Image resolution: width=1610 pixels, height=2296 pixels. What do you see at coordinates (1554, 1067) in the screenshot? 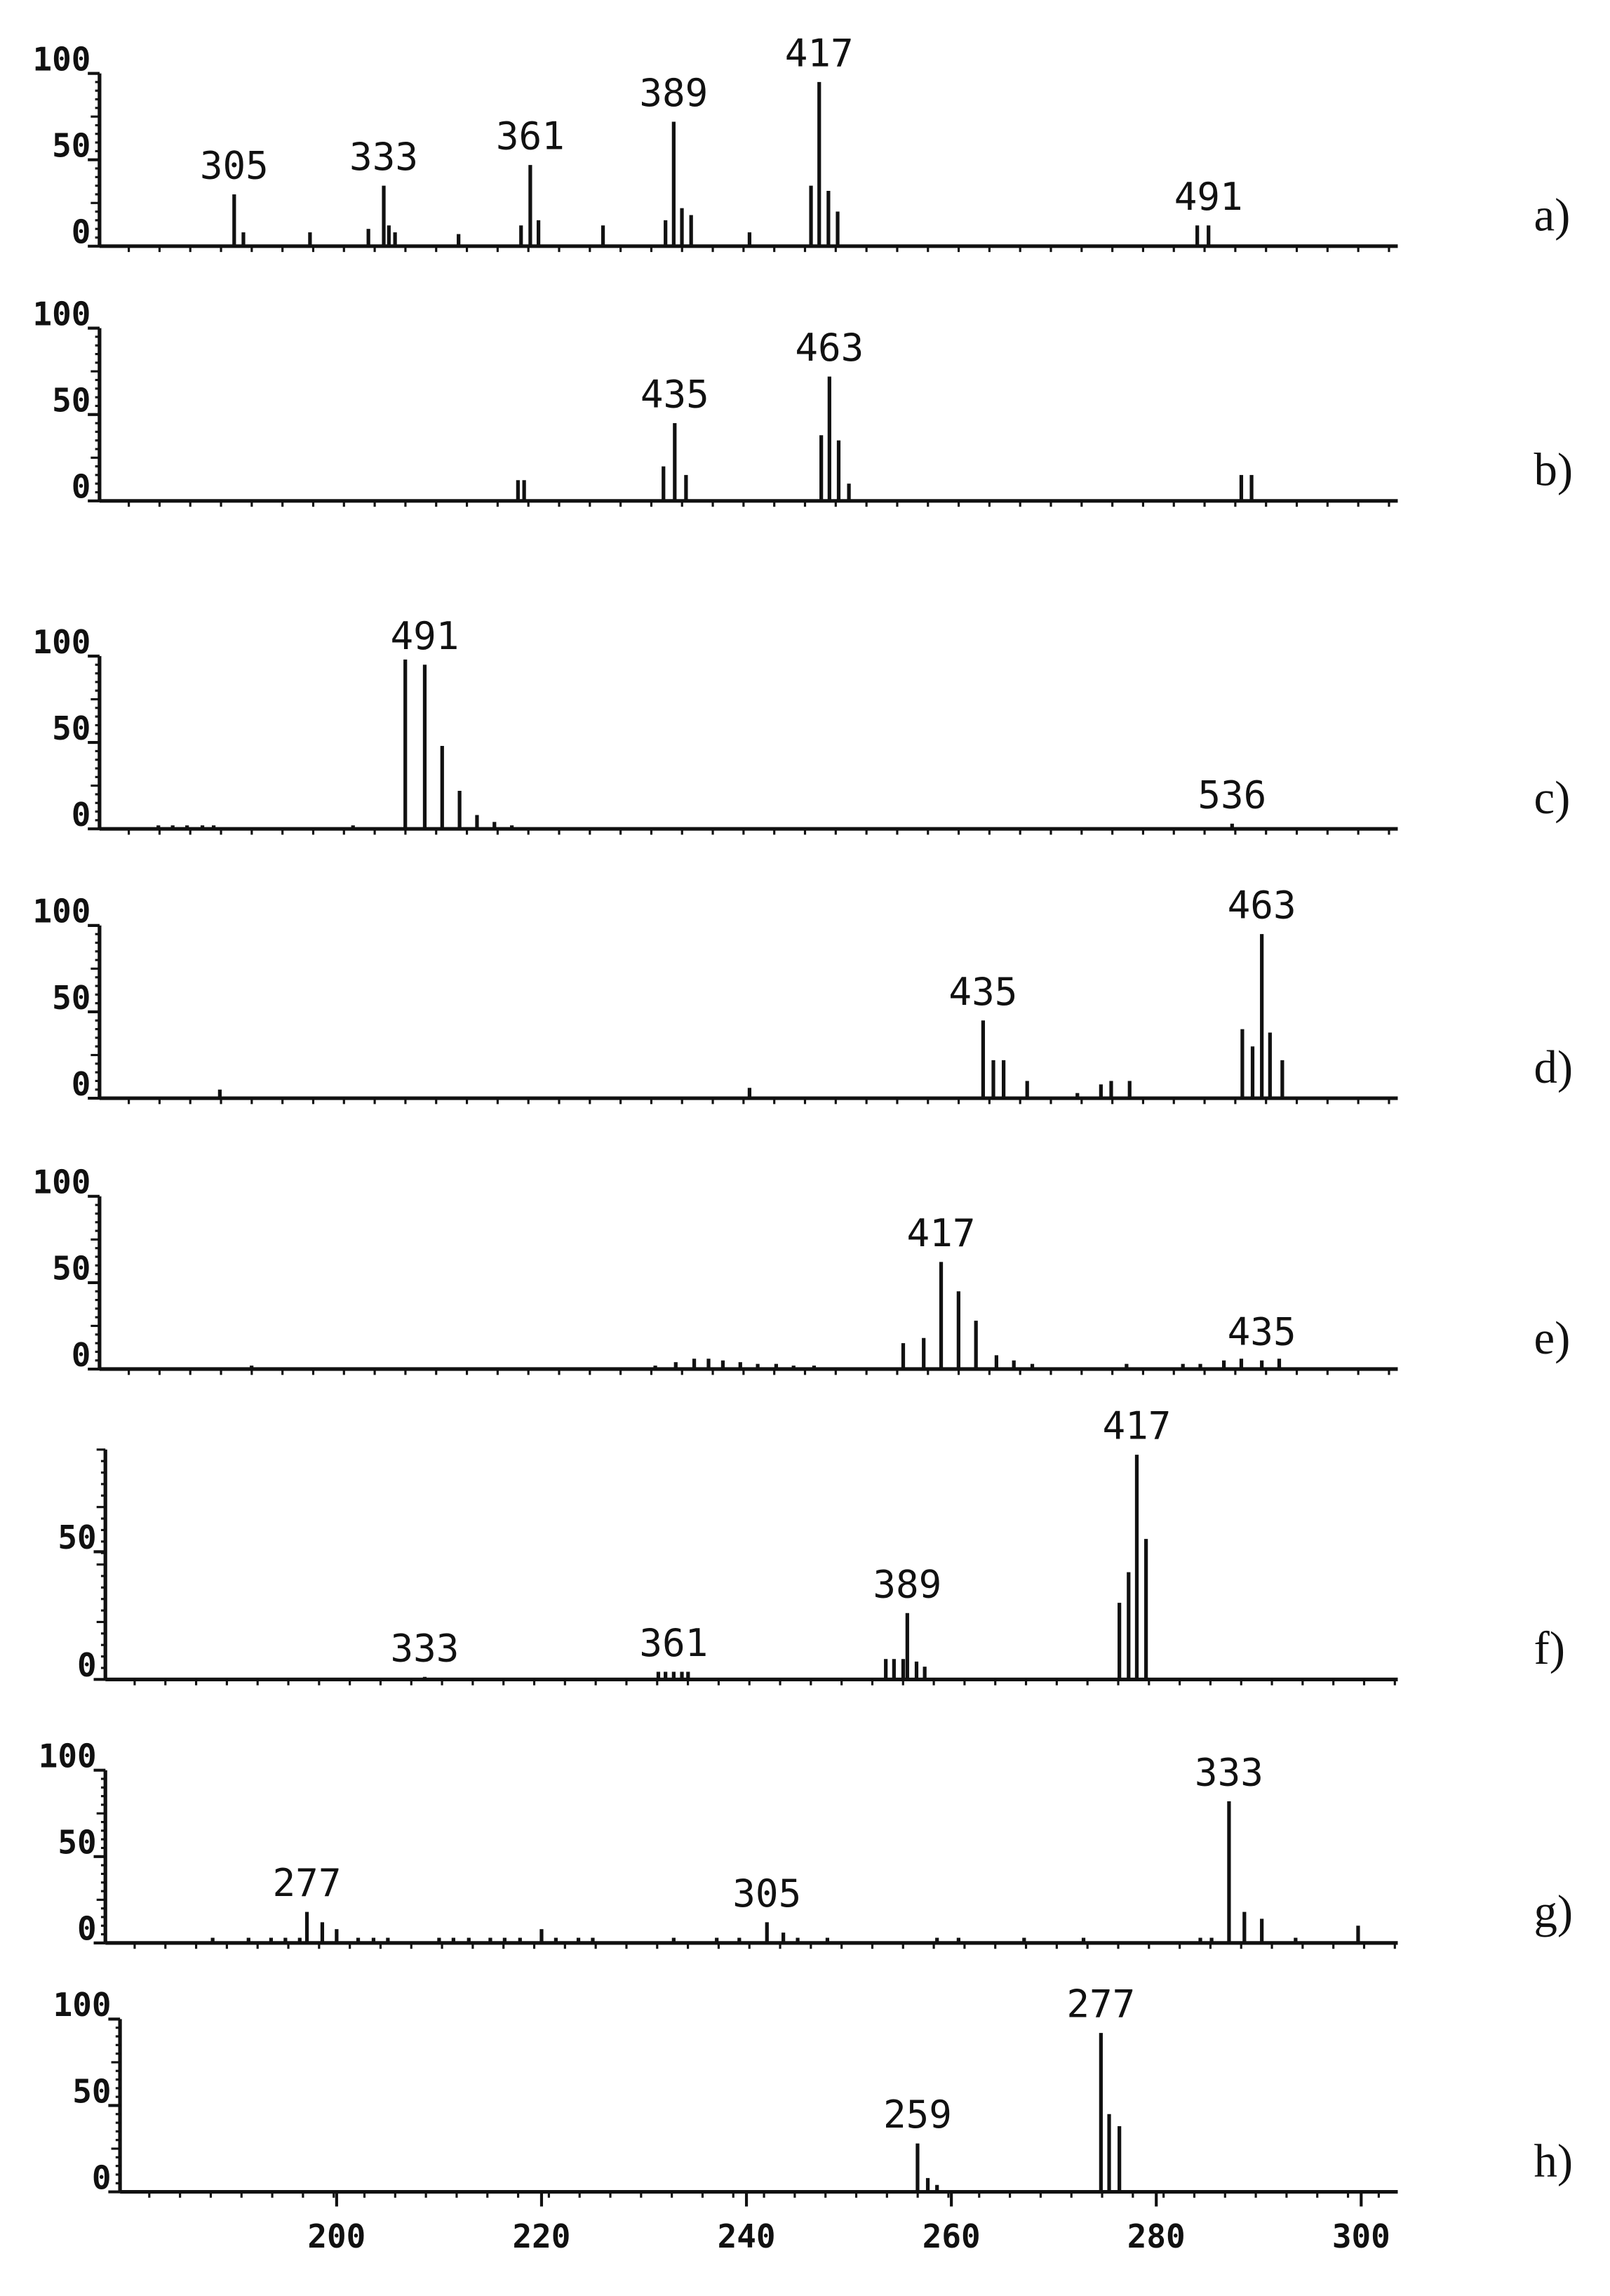
I see `panel-label: d)` at bounding box center [1554, 1067].